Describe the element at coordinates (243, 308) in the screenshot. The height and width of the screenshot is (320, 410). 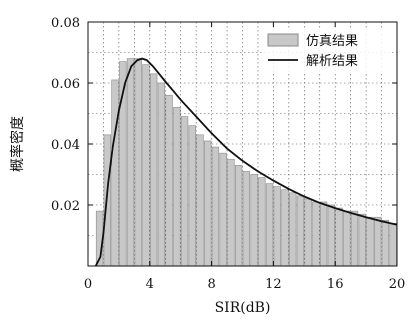
I see `x-axis-title: SIR(dB)` at that location.